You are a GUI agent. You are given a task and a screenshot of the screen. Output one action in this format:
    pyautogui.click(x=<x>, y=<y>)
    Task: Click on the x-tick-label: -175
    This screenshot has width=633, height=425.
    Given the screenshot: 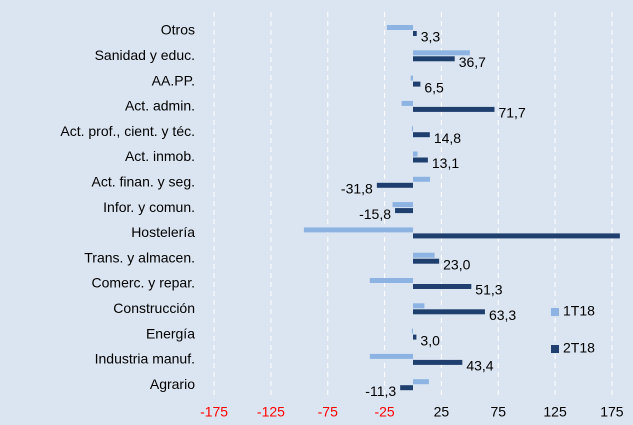 What is the action you would take?
    pyautogui.click(x=214, y=412)
    